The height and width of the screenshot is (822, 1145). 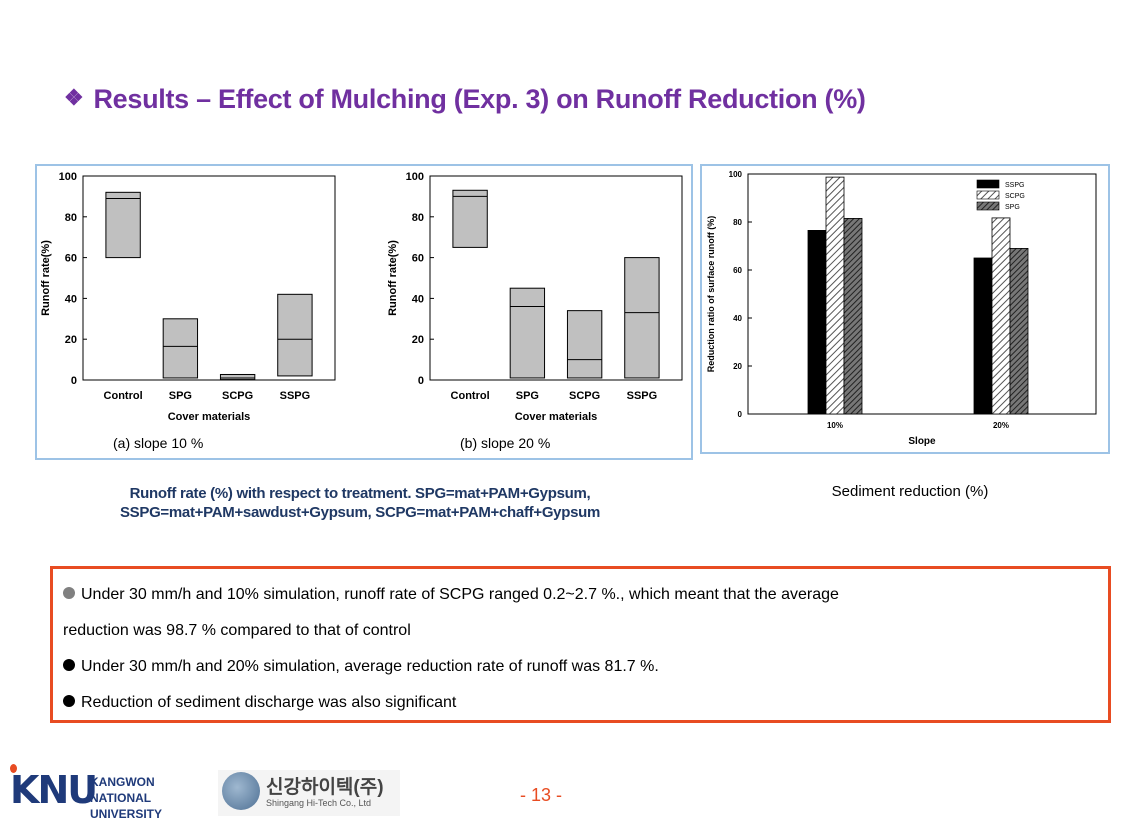 What do you see at coordinates (1012, 207) in the screenshot?
I see `legend-label: SPG` at bounding box center [1012, 207].